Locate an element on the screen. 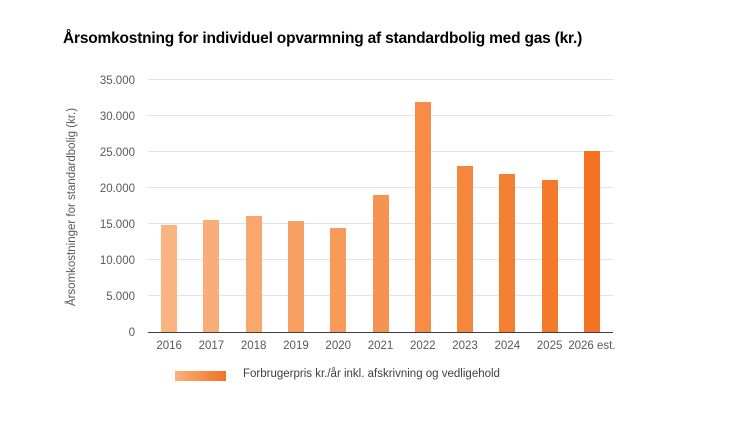 The width and height of the screenshot is (750, 422). x-tick-label-2020: 2020 is located at coordinates (338, 346).